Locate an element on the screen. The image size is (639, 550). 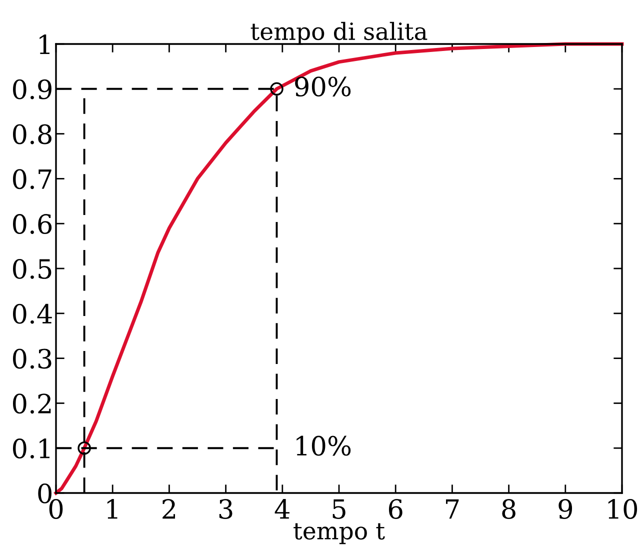
y-tick-label: 1 is located at coordinates (45, 44).